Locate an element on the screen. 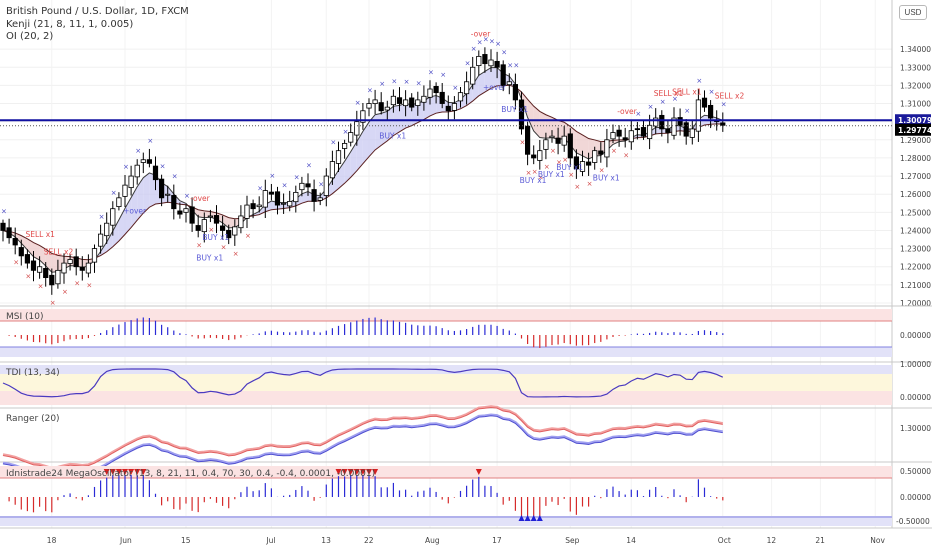 The width and height of the screenshot is (932, 550). msi-pane-legend: MSI (10) is located at coordinates (25, 317).